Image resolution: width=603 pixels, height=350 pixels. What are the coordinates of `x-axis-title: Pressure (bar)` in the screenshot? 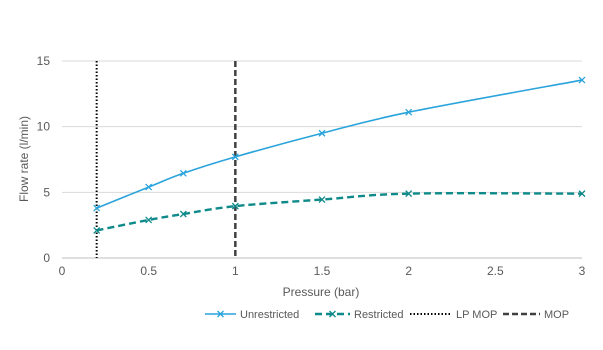 It's located at (321, 292).